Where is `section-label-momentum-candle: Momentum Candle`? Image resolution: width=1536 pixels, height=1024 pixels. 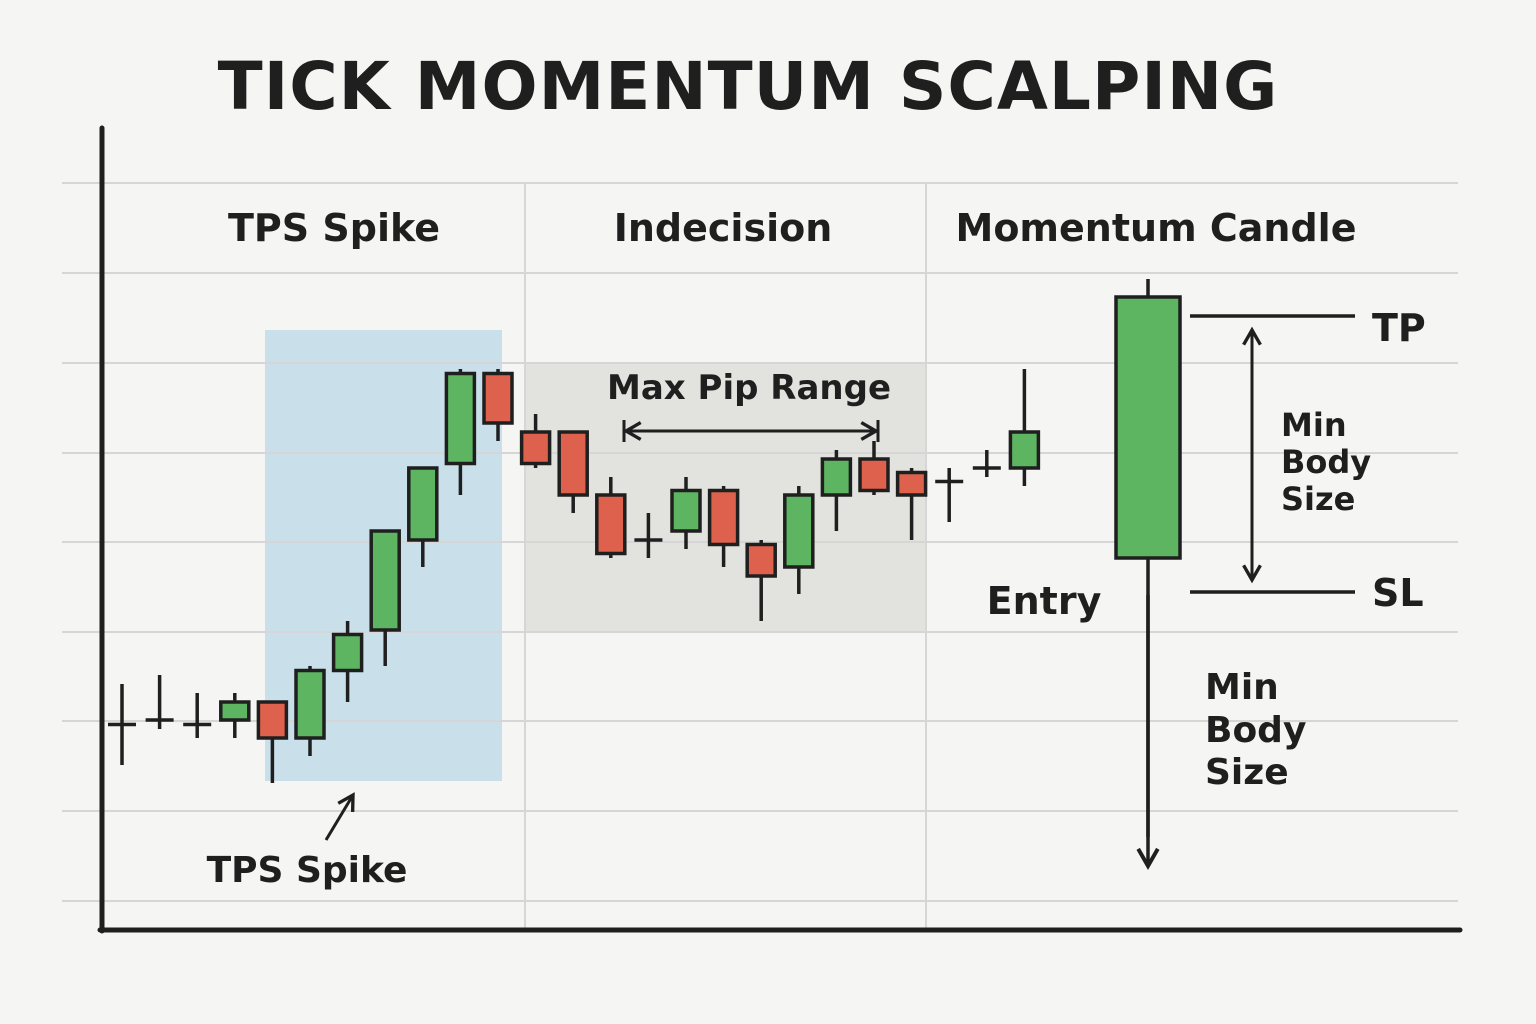
section-label-momentum-candle: Momentum Candle is located at coordinates (1156, 228).